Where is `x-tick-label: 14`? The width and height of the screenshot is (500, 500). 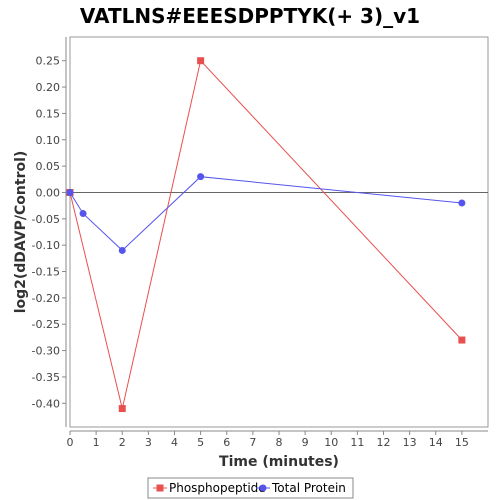
x-tick-label: 14 is located at coordinates (436, 442).